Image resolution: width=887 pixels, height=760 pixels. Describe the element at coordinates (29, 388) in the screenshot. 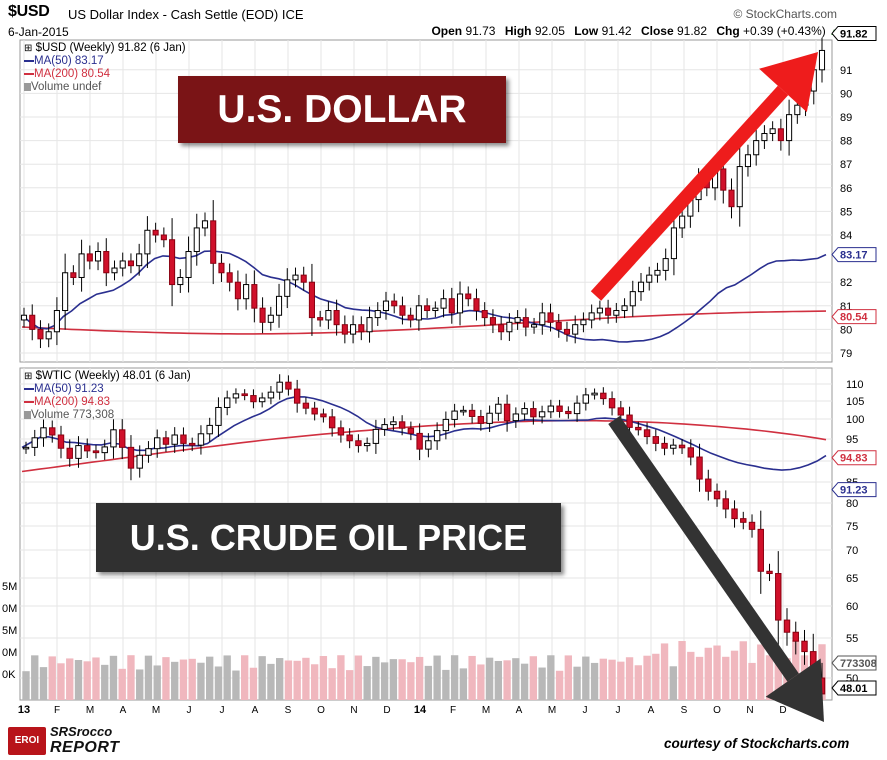

I see `ma50-swatch` at that location.